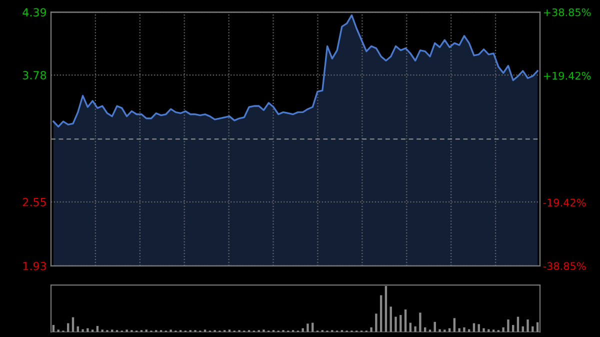 This screenshot has width=600, height=337. I want to click on y-tick-label: 2.55, so click(34, 202).